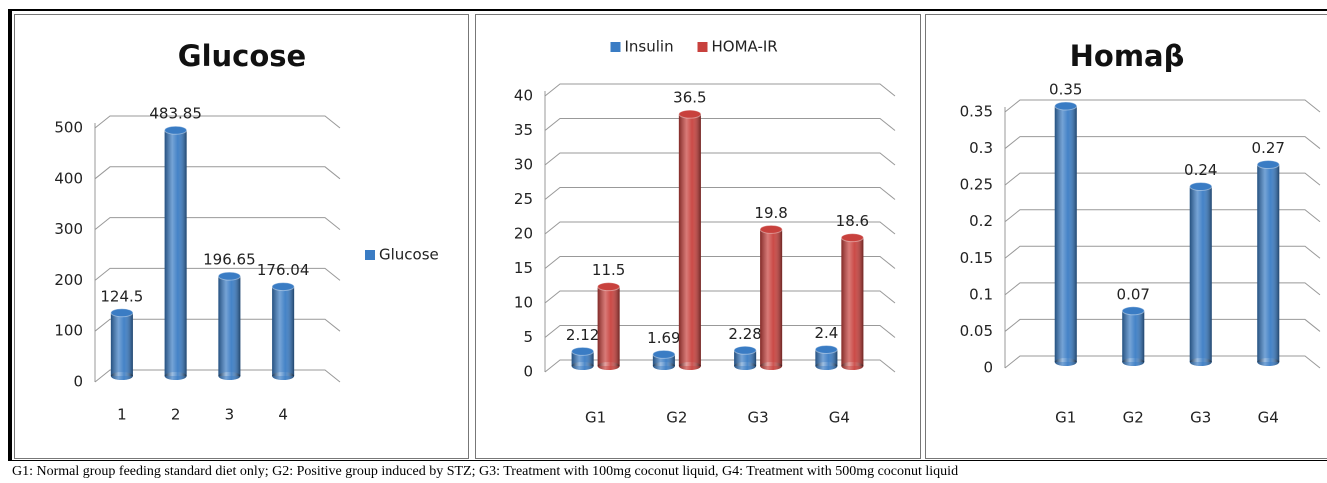 This screenshot has width=1327, height=483. What do you see at coordinates (608, 270) in the screenshot?
I see `data-label: 11.5` at bounding box center [608, 270].